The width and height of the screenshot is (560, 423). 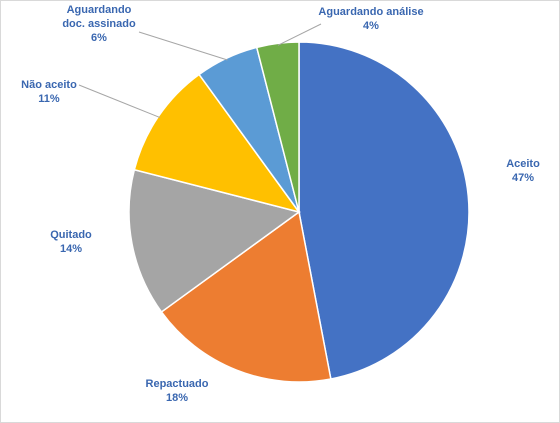 I want to click on value-label: 18%, so click(x=177, y=398).